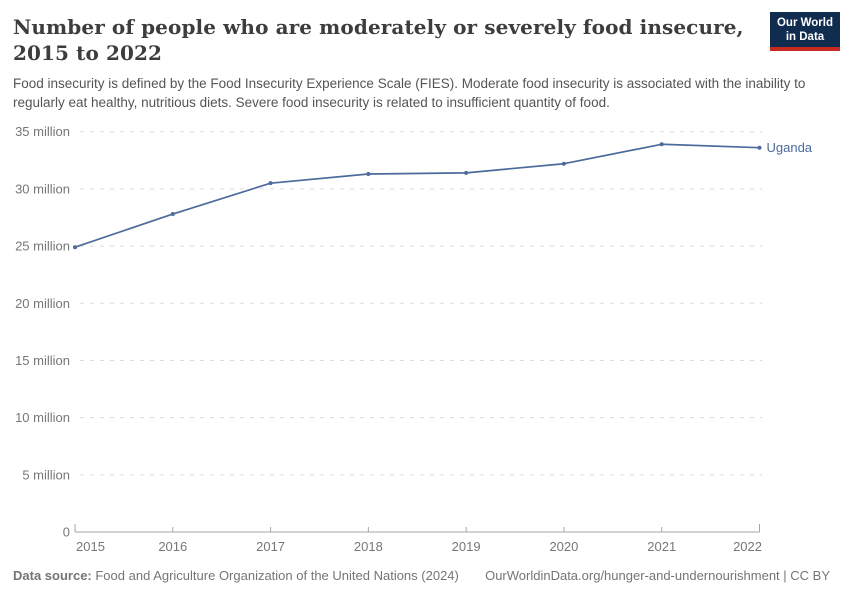 This screenshot has height=600, width=850. What do you see at coordinates (747, 546) in the screenshot?
I see `x-axis-tick-label: 2022` at bounding box center [747, 546].